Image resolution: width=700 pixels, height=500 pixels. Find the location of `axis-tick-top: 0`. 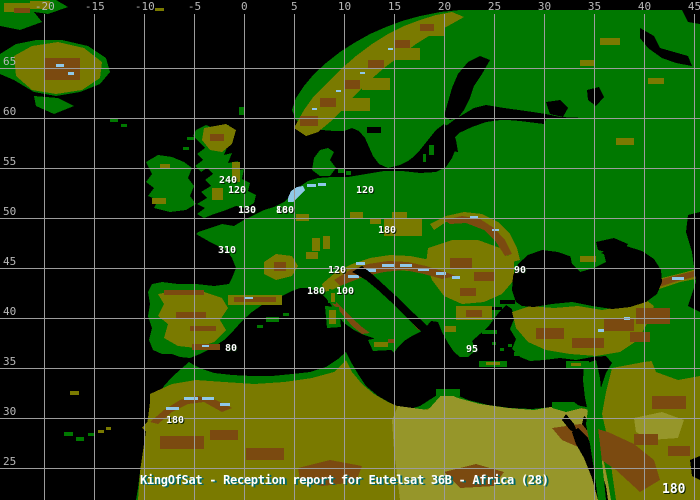

axis-tick-top: 0 is located at coordinates (244, 6).